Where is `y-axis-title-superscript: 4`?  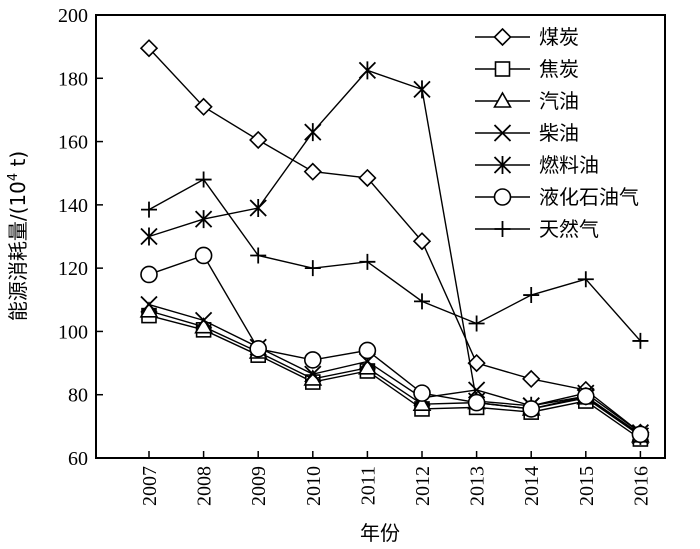 y-axis-title-superscript: 4 is located at coordinates (13, 177).